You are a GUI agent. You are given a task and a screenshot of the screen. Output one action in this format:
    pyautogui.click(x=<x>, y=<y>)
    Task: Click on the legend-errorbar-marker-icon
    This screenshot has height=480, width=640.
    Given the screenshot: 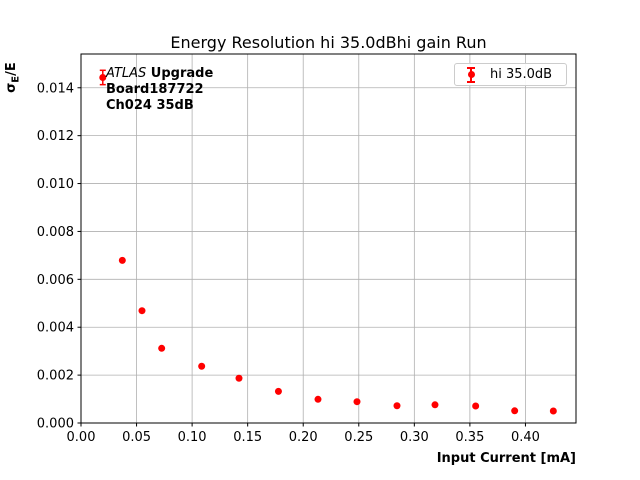 What is the action you would take?
    pyautogui.click(x=471, y=75)
    